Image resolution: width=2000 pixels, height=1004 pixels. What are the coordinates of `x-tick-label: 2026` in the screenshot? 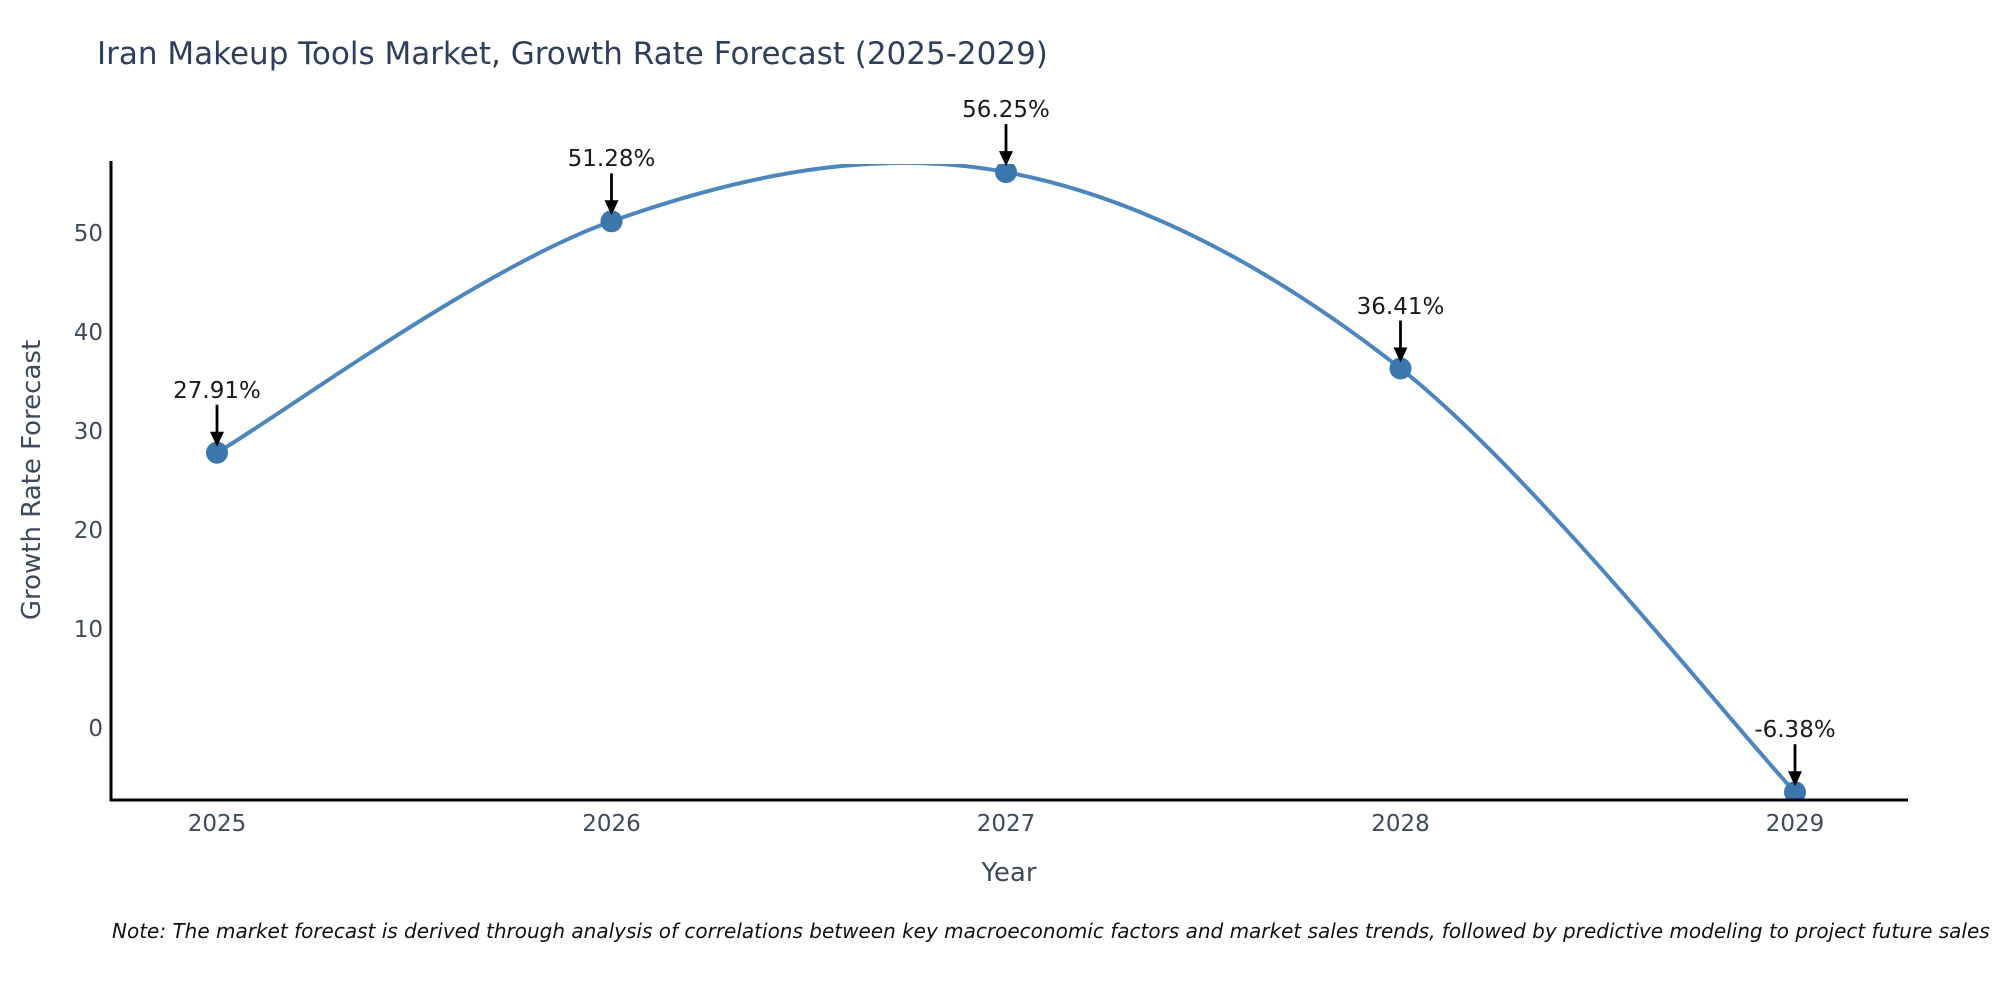 It's located at (611, 824).